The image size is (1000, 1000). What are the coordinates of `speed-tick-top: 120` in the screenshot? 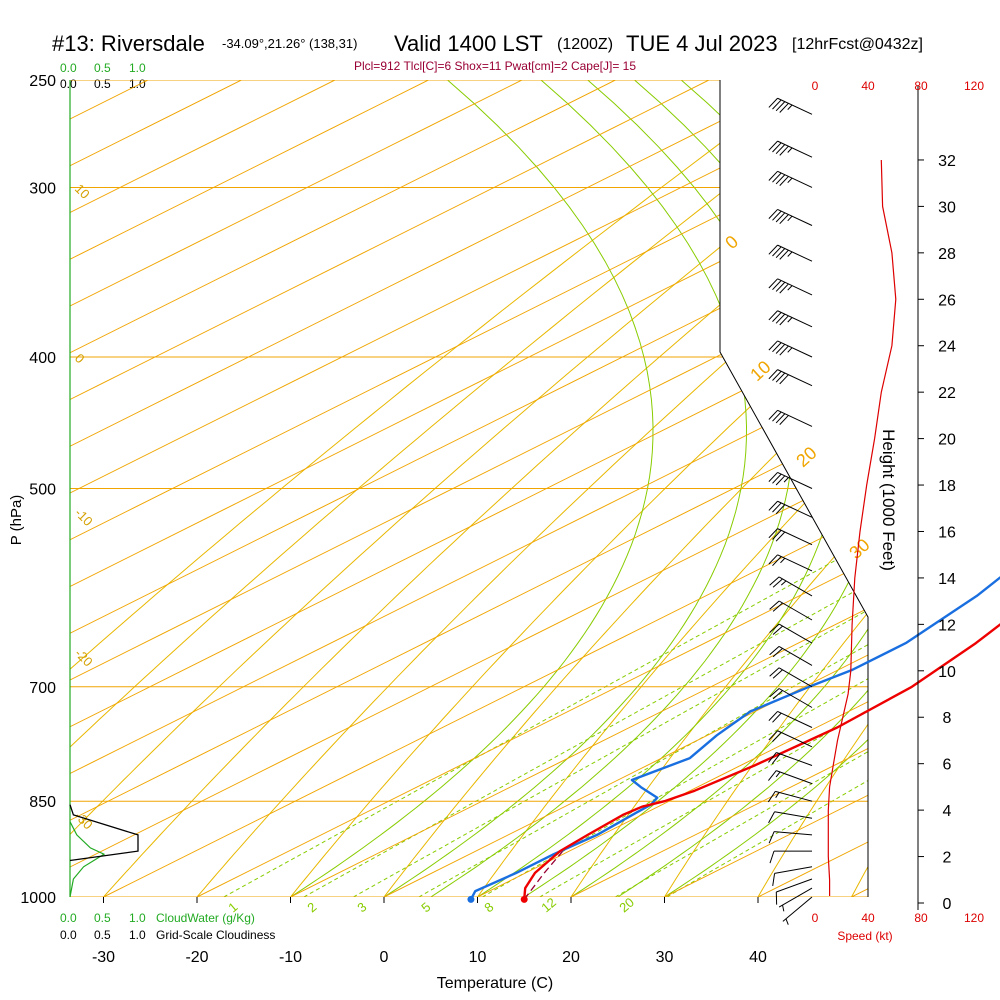 It's located at (974, 86).